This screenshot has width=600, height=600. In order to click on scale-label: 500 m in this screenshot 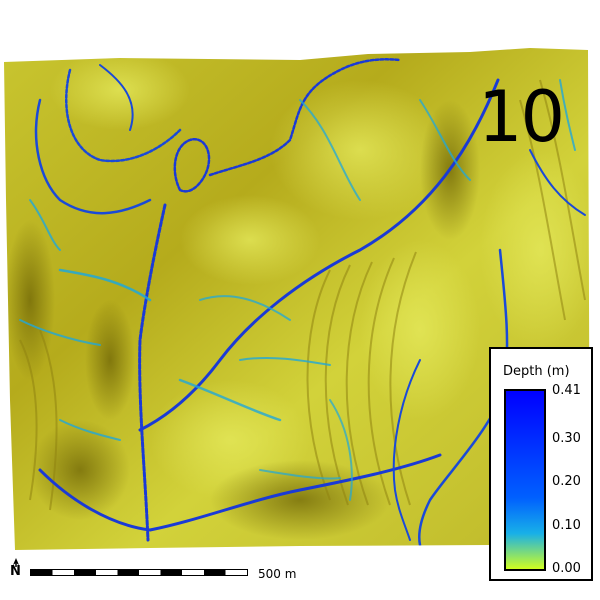, I will do `click(277, 574)`.